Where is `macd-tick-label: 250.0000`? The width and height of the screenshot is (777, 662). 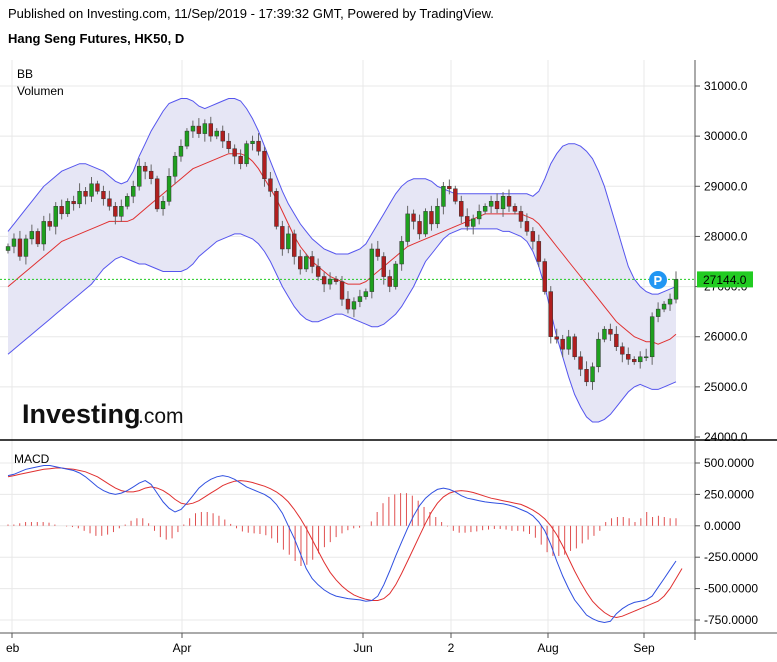 macd-tick-label: 250.0000 is located at coordinates (729, 494).